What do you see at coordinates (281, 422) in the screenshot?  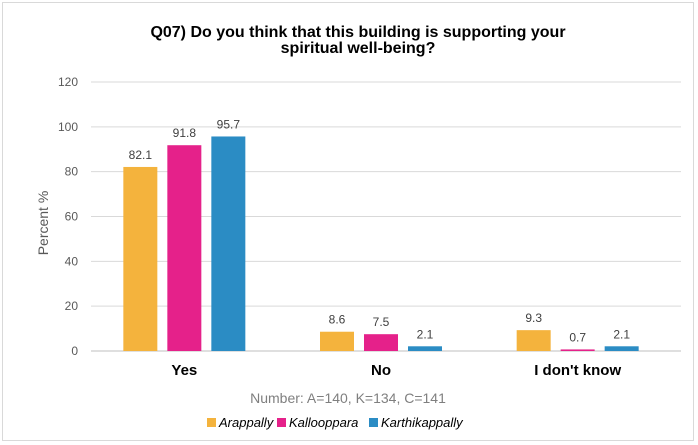 I see `legend-swatch-kallooppara` at bounding box center [281, 422].